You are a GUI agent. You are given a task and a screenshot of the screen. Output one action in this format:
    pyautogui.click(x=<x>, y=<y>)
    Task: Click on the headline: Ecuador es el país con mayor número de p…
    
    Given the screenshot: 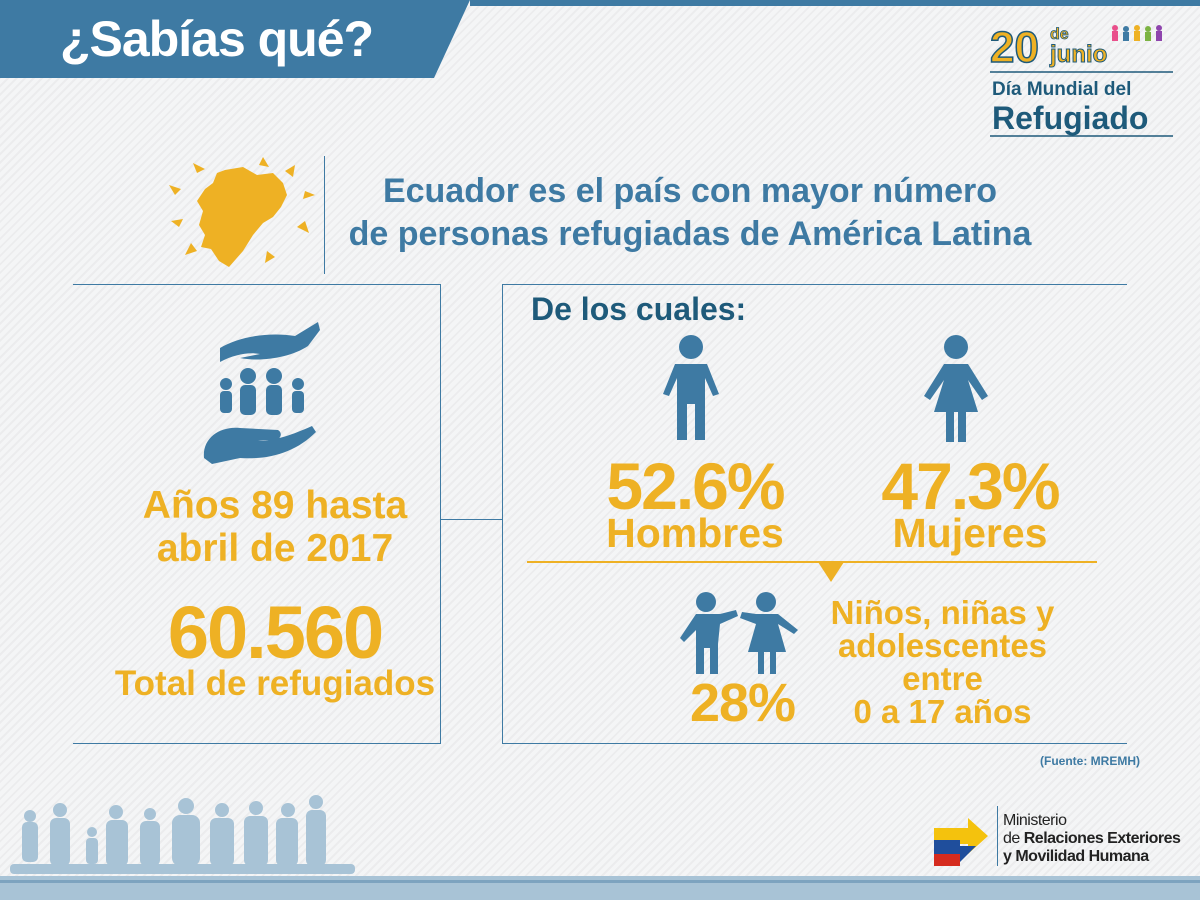 What is the action you would take?
    pyautogui.click(x=690, y=213)
    